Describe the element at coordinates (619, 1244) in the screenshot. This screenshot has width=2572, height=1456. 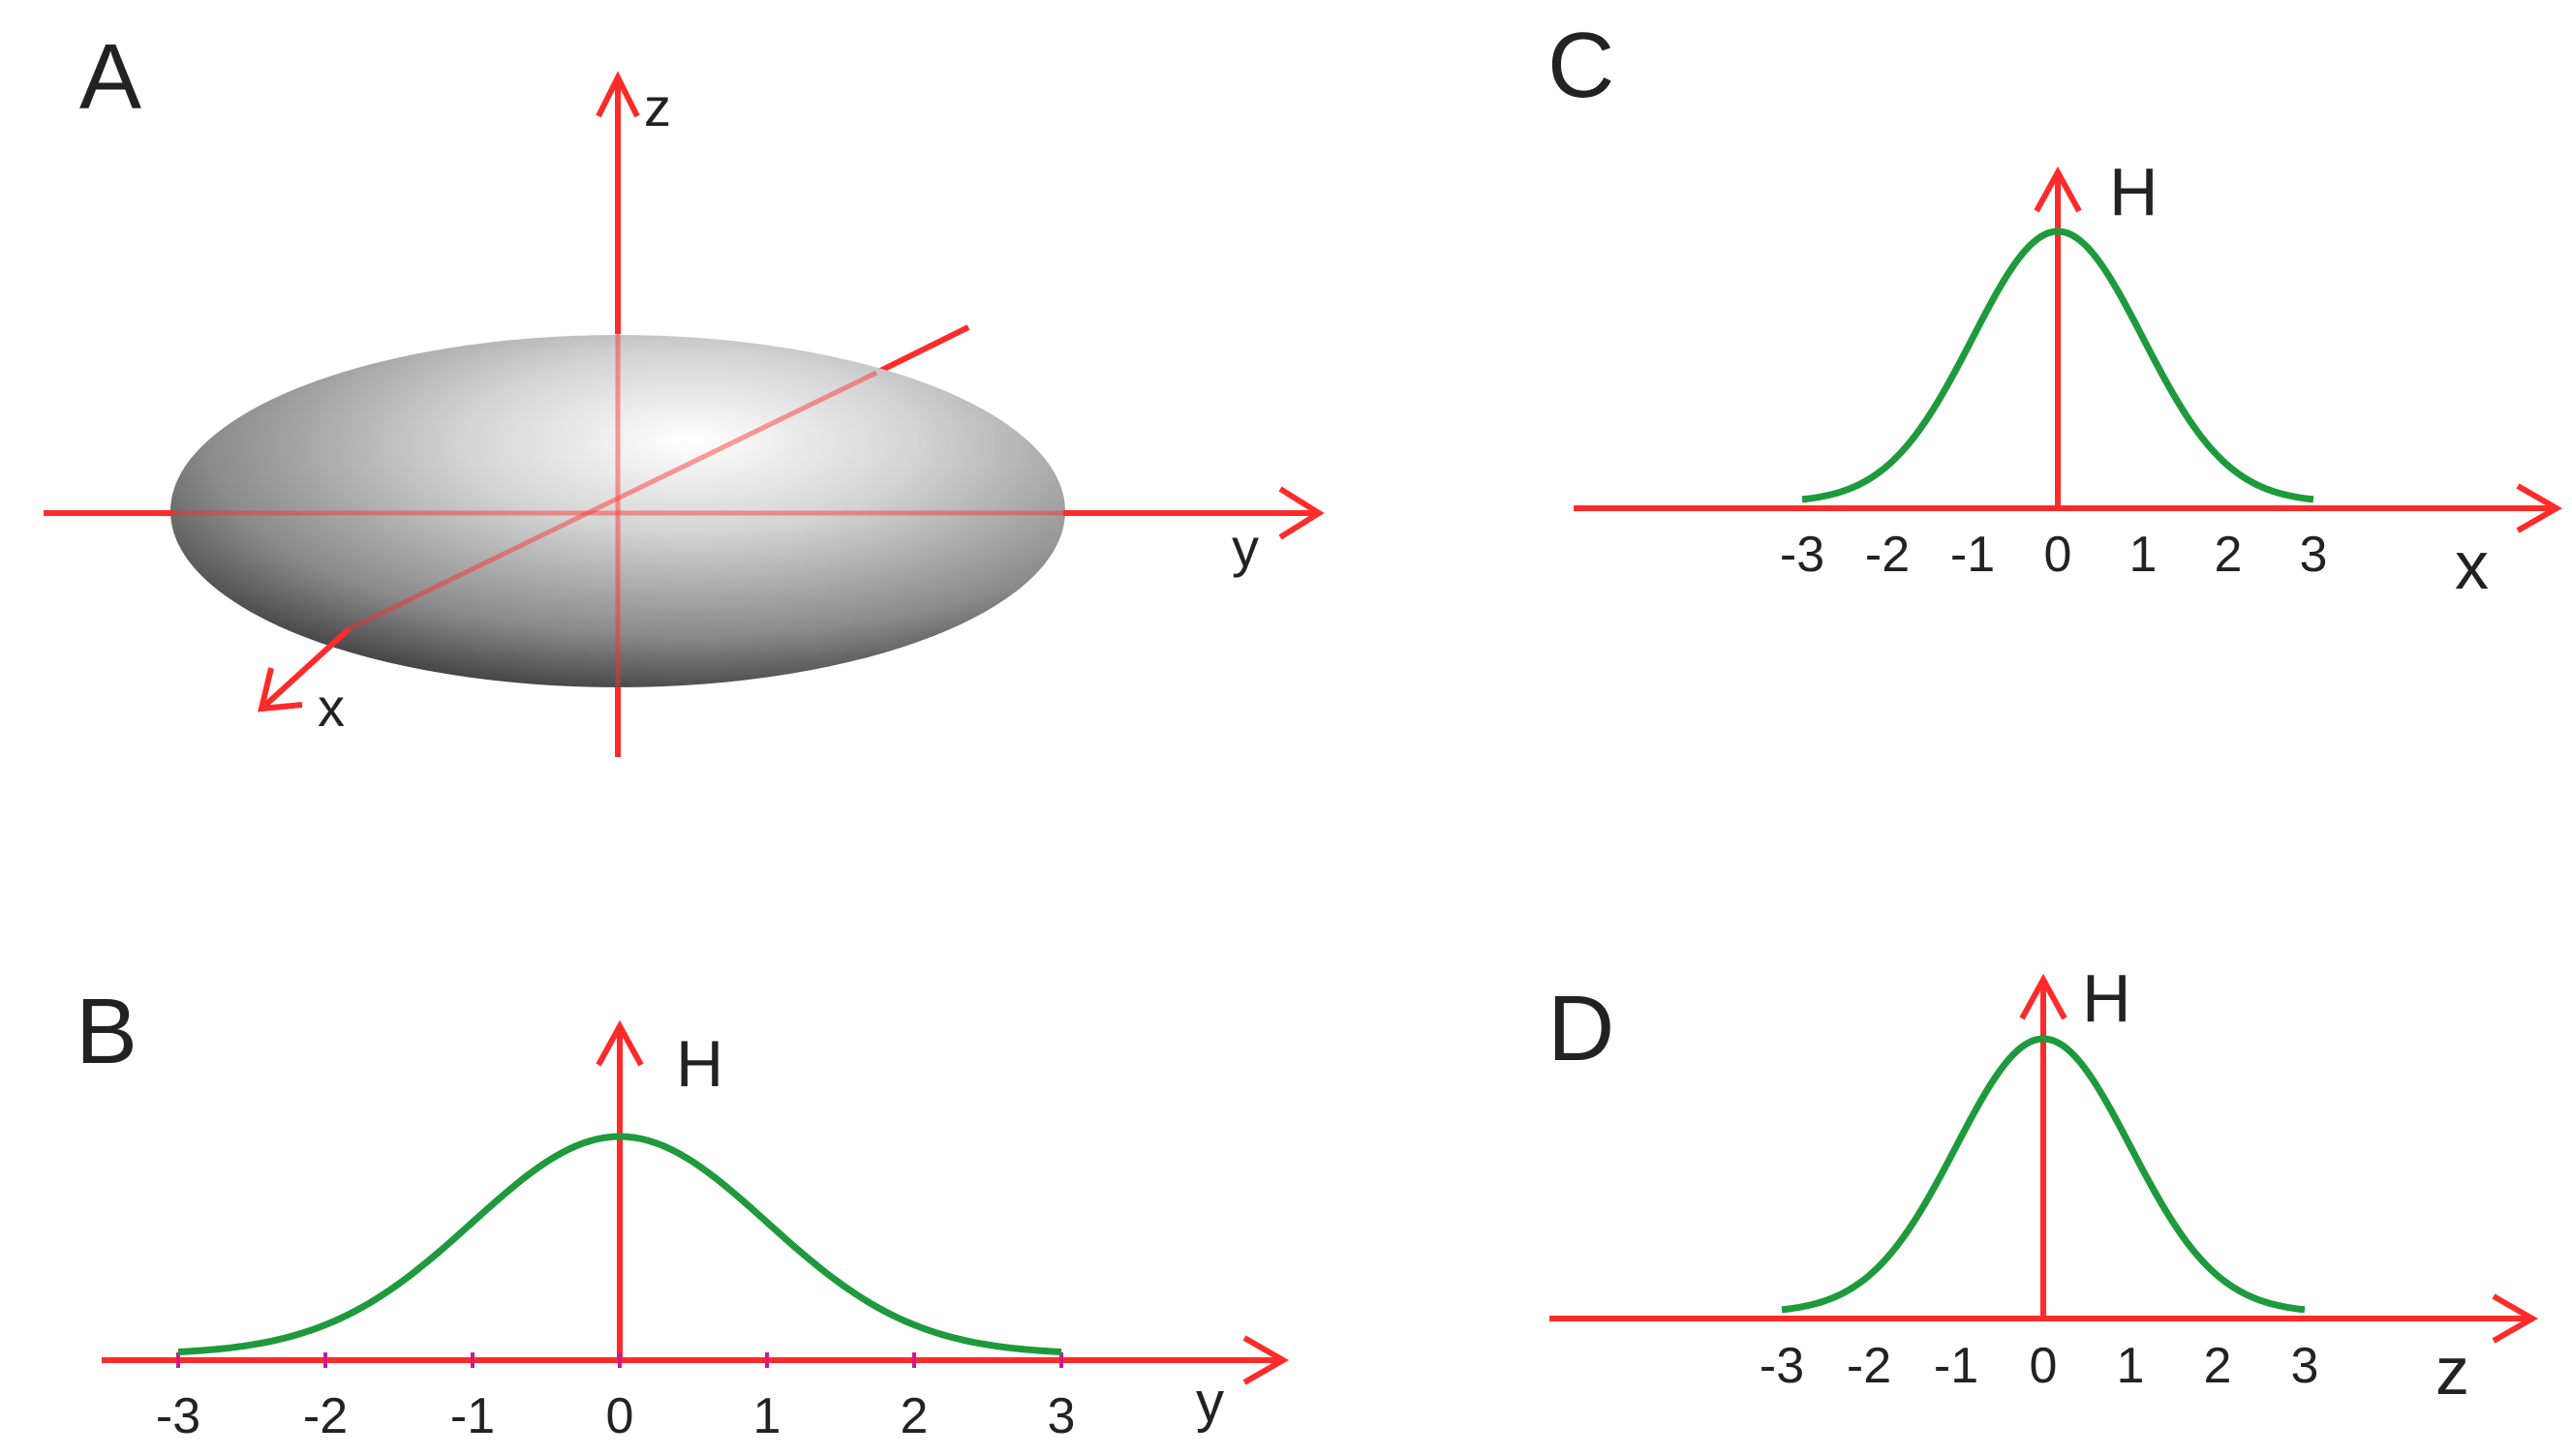
I see `panel-b-gaussian-curve` at that location.